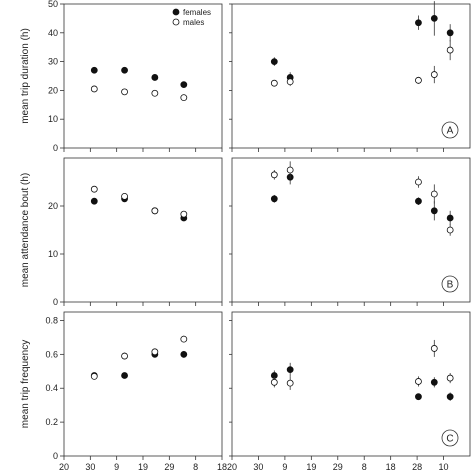 The image size is (474, 474). Describe the element at coordinates (176, 22) in the screenshot. I see `legend-male-marker` at that location.